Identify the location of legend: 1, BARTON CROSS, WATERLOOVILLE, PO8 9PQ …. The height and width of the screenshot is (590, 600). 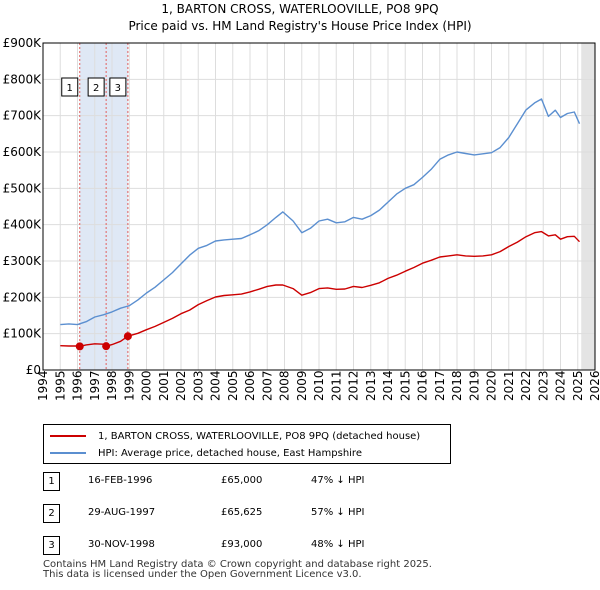
(247, 444).